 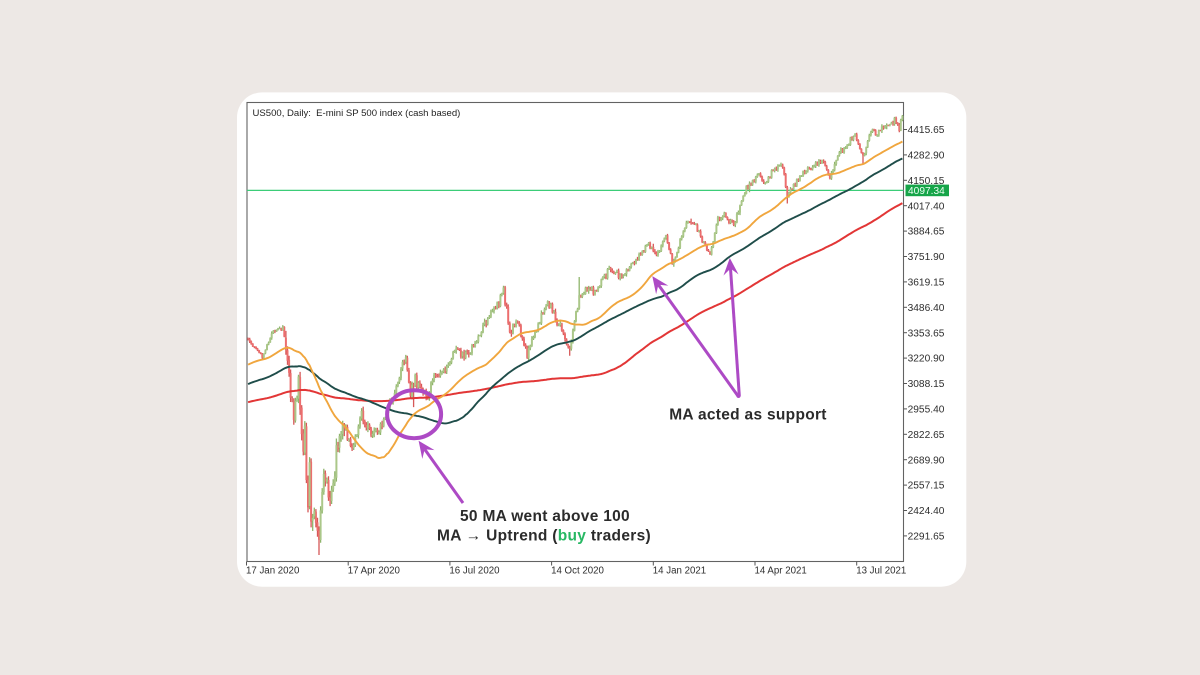 I want to click on svg-text: 4097.34, so click(x=926, y=191).